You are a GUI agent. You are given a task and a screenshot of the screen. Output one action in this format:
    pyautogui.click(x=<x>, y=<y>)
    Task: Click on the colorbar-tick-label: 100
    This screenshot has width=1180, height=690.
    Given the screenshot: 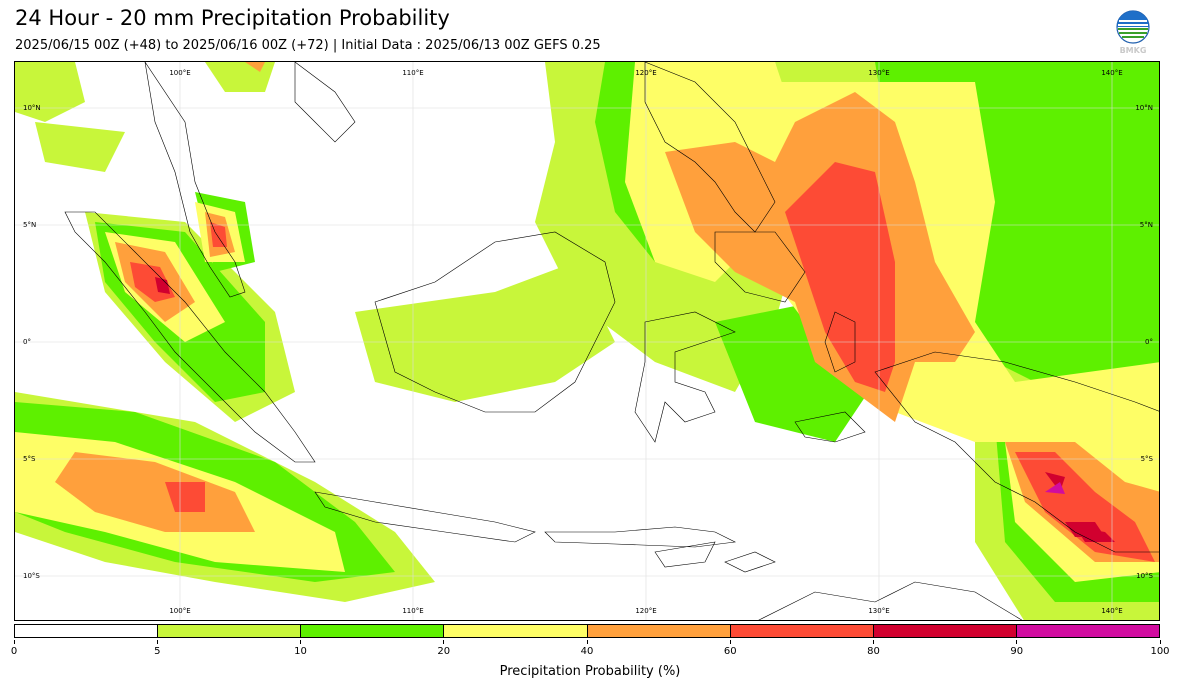 What is the action you would take?
    pyautogui.click(x=1160, y=651)
    